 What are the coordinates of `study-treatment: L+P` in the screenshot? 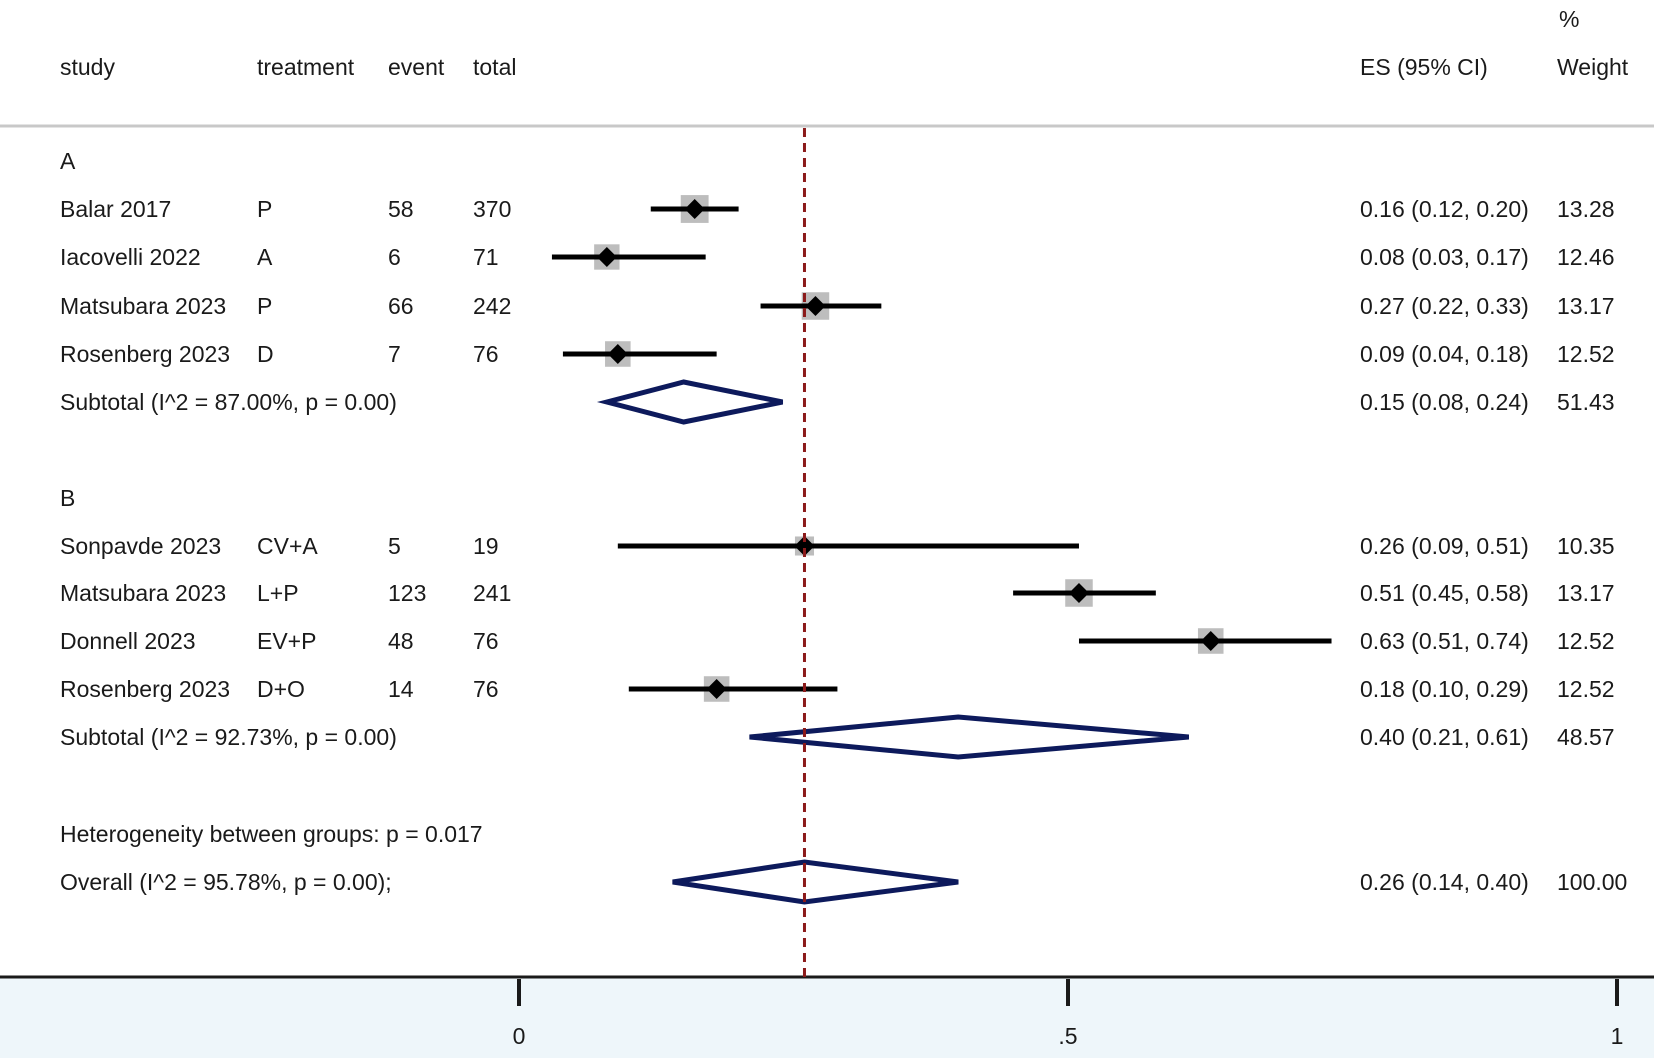 It's located at (278, 593).